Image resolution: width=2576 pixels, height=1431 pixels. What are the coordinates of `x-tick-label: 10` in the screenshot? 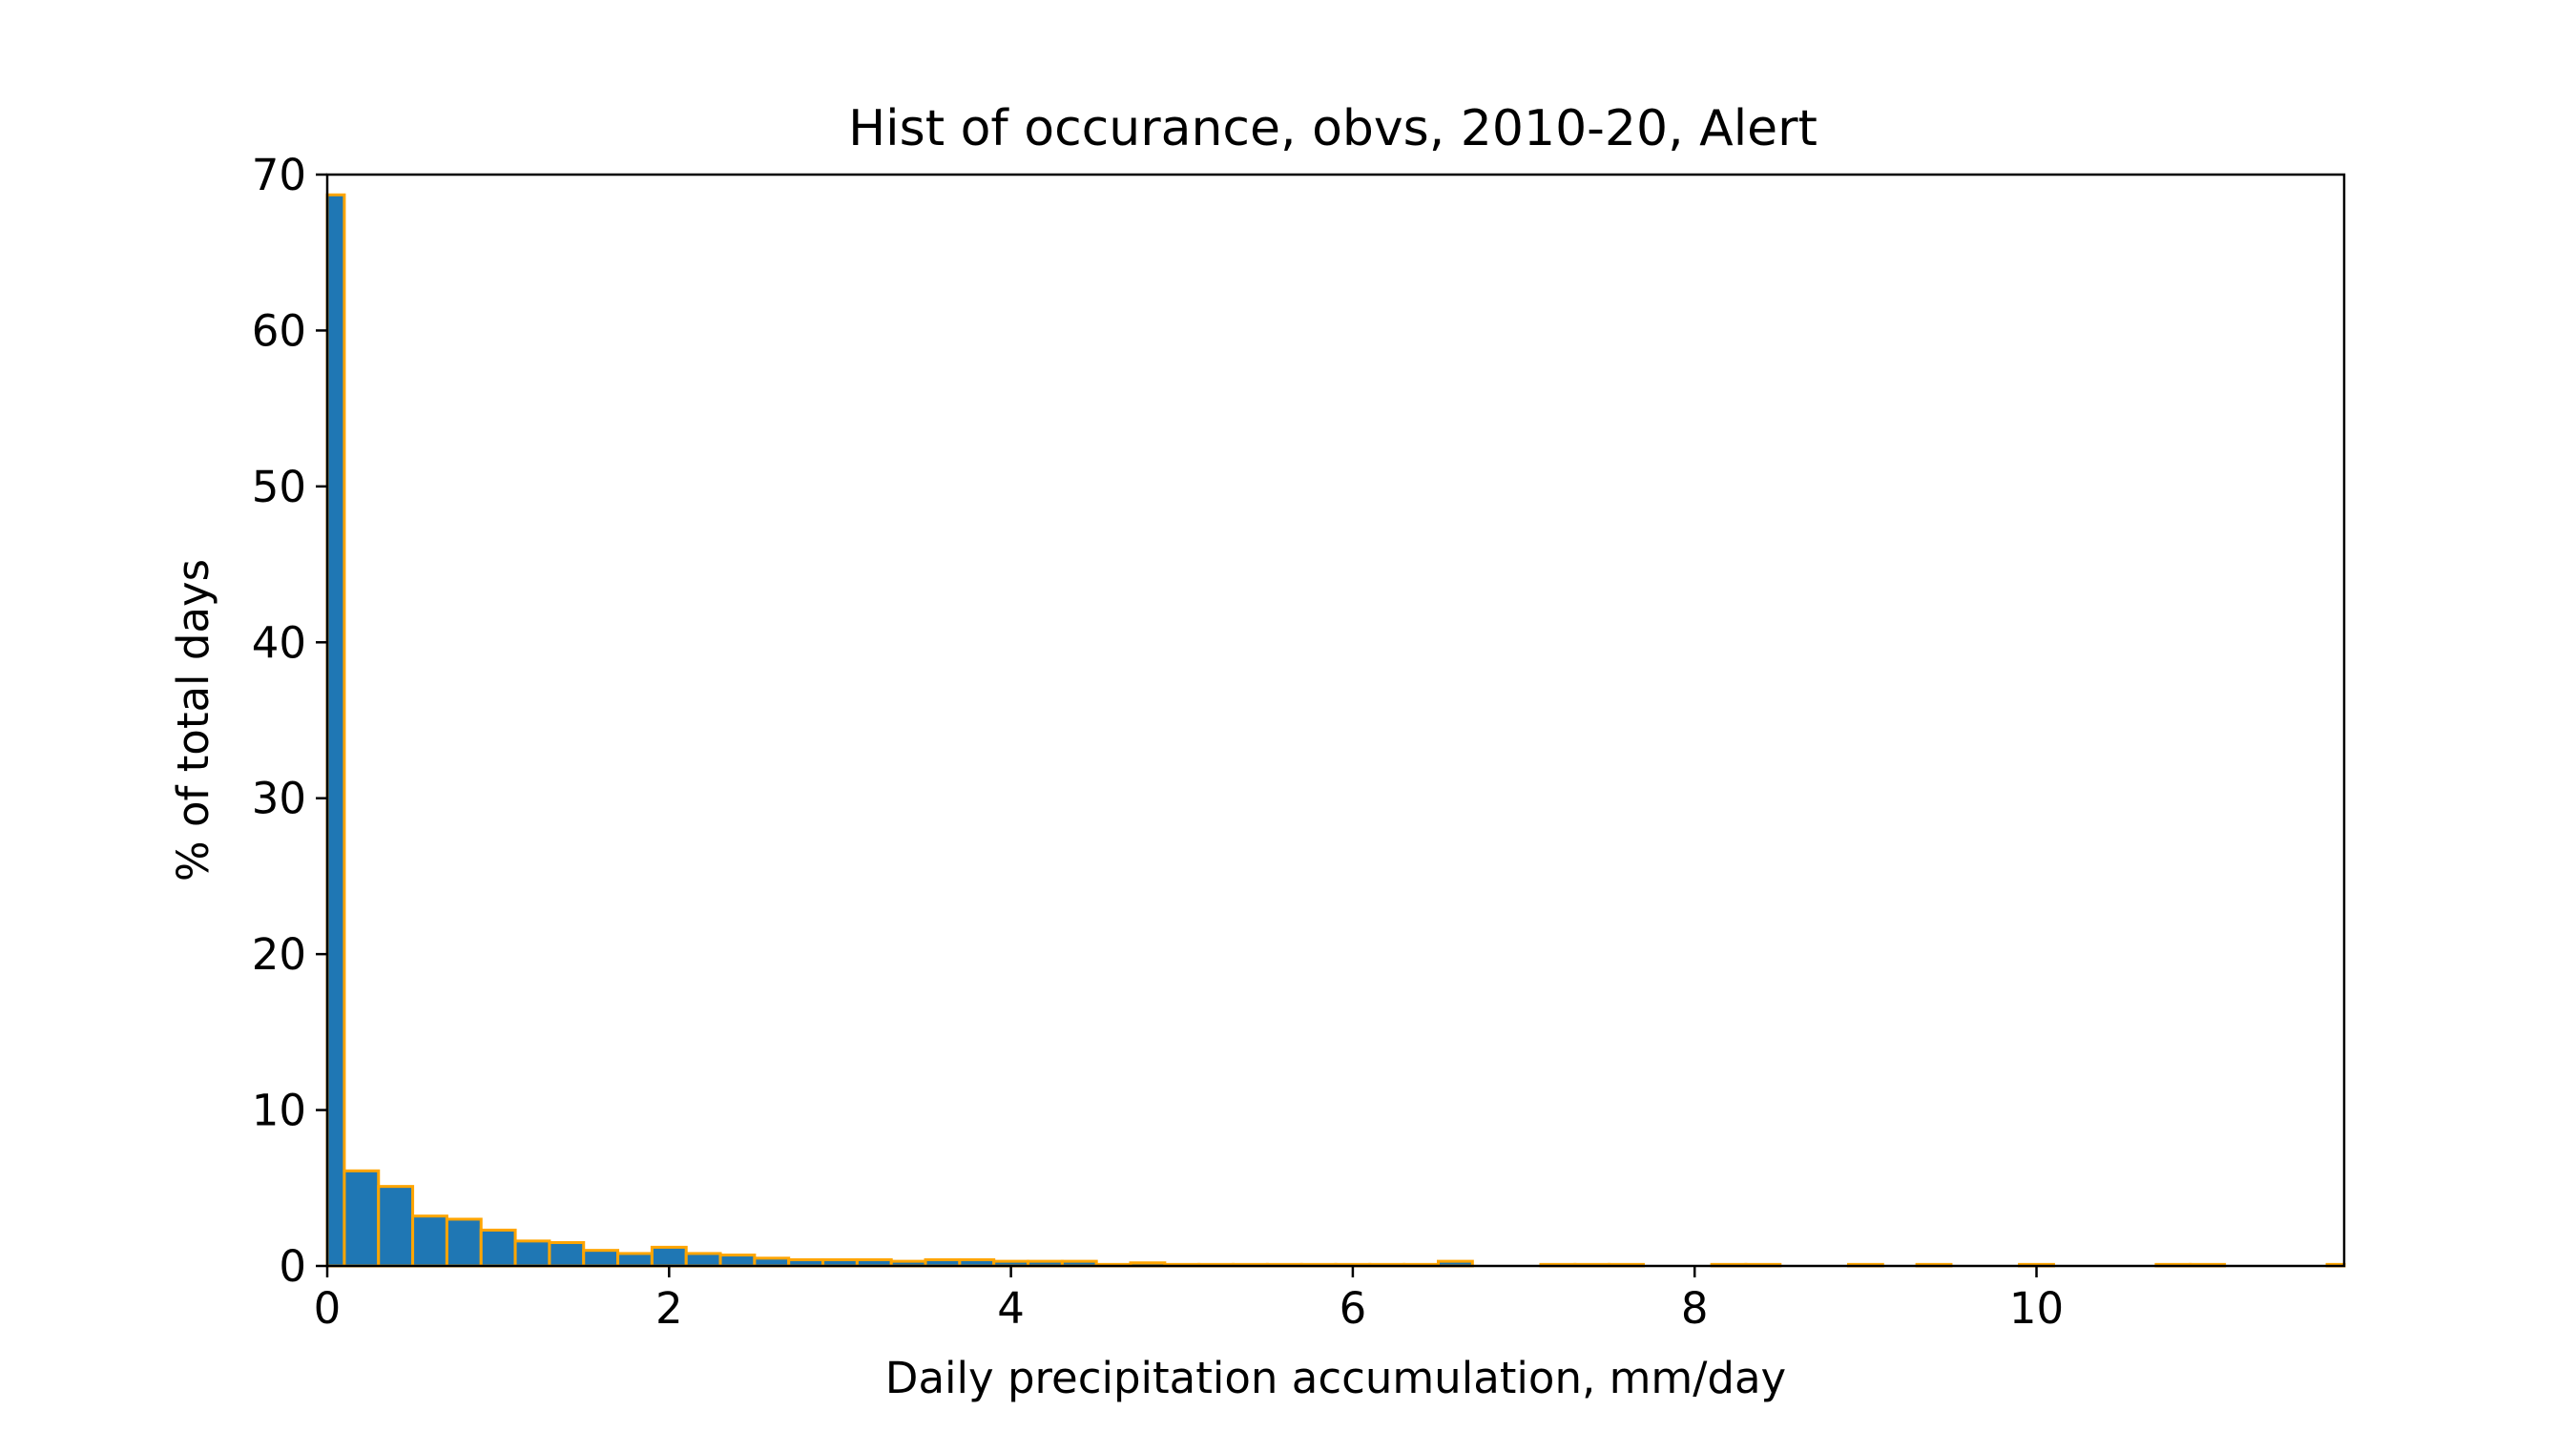 It's located at (2036, 1308).